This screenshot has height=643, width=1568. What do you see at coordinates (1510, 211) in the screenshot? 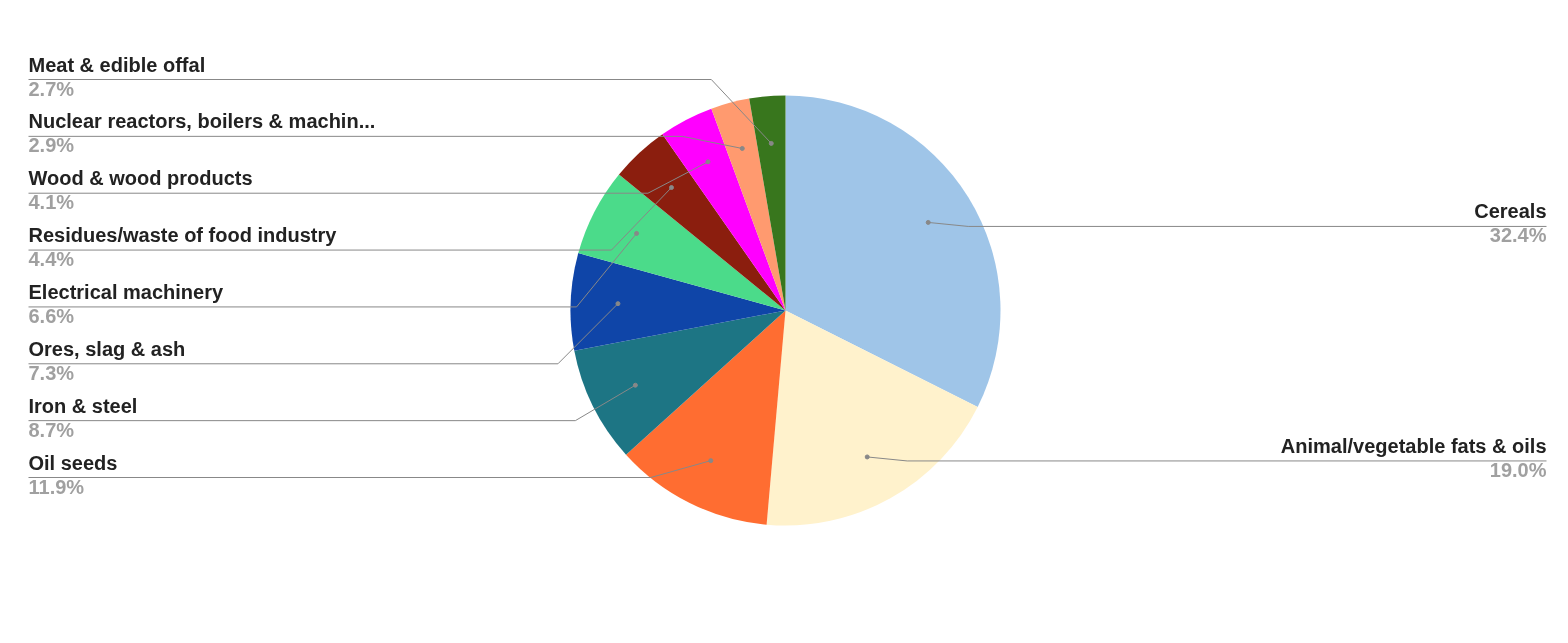
I see `slice-label: Cereals` at bounding box center [1510, 211].